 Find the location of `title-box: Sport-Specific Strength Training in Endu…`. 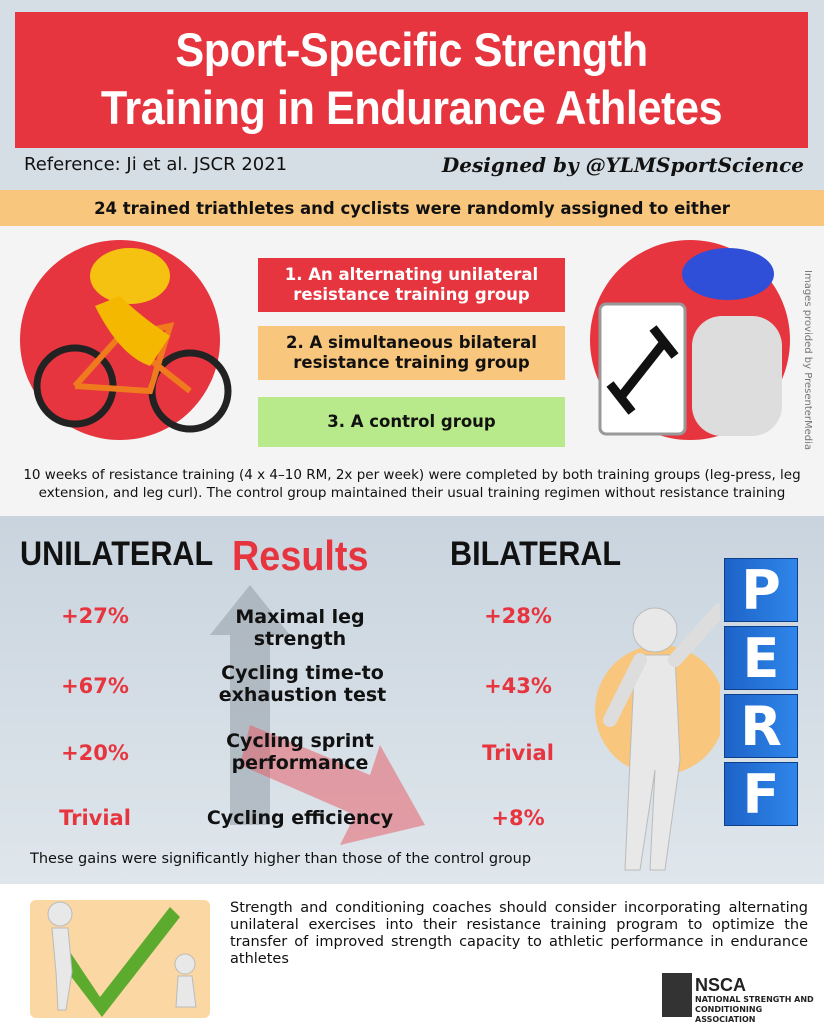

title-box: Sport-Specific Strength Training in Endu… is located at coordinates (411, 80).